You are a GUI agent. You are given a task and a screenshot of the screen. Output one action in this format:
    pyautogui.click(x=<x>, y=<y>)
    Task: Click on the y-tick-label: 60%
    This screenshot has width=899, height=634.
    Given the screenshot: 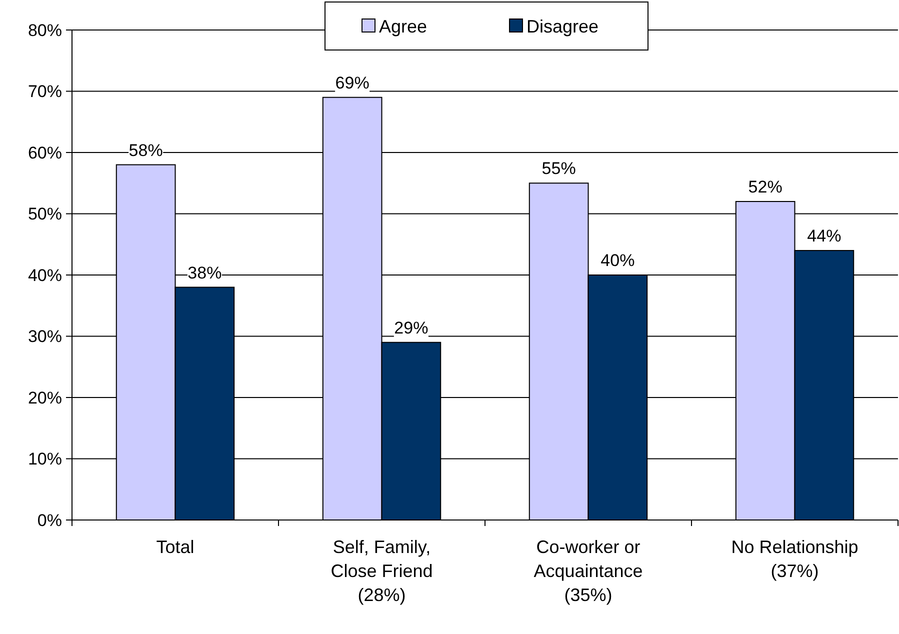 What is the action you would take?
    pyautogui.click(x=45, y=152)
    